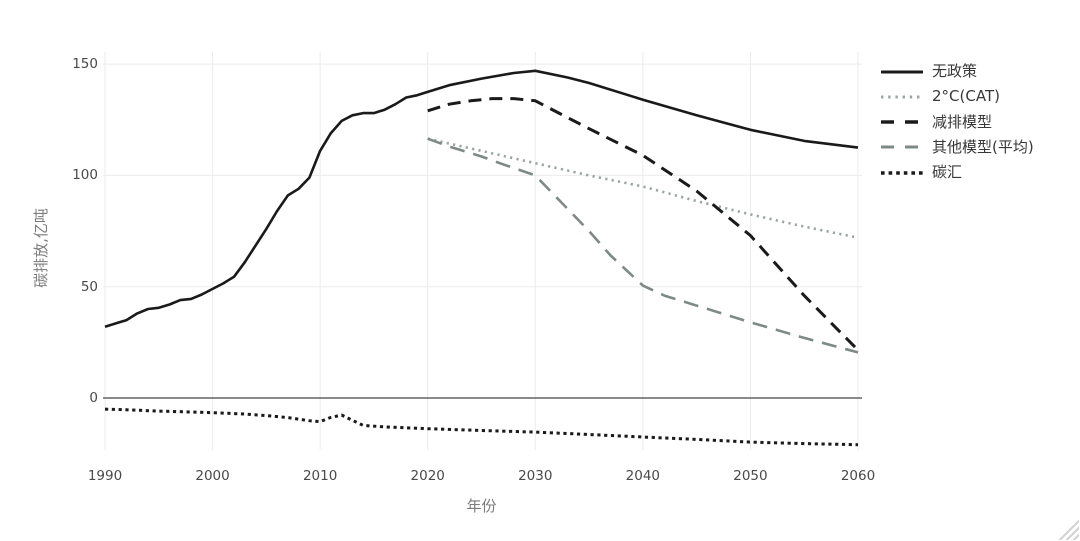 The image size is (1080, 541). I want to click on legend-item-other-models-avg: 其他模型(平均), so click(957, 147).